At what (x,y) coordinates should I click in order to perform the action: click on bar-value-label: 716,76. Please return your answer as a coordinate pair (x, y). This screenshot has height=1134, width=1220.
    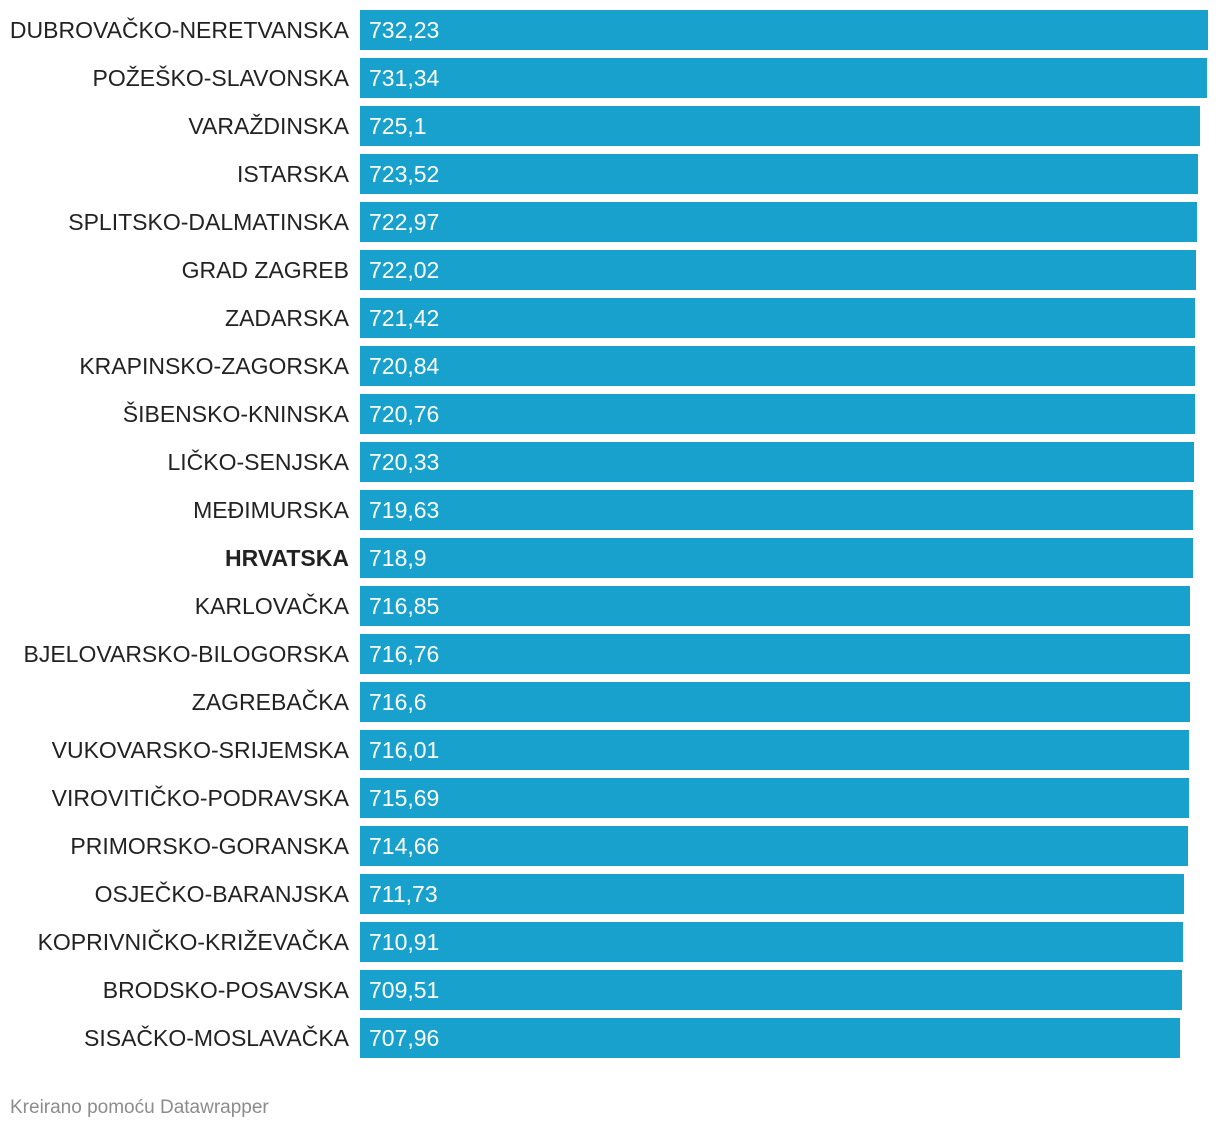
    Looking at the image, I should click on (404, 654).